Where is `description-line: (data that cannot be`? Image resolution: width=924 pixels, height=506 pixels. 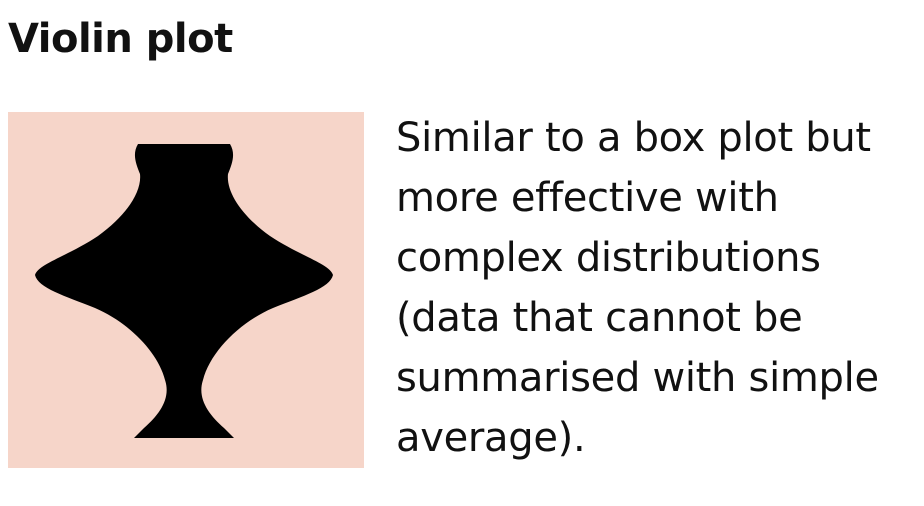 description-line: (data that cannot be is located at coordinates (599, 318).